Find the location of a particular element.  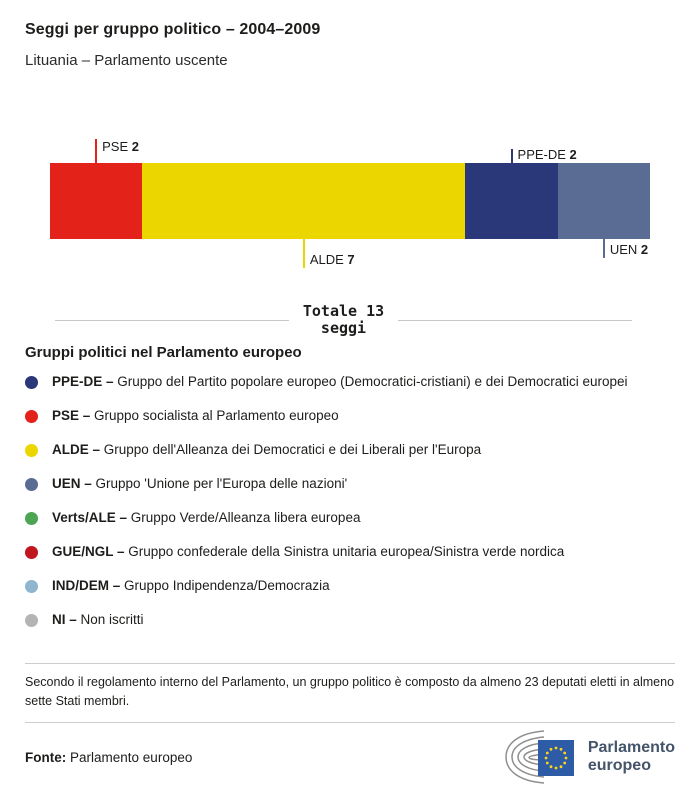

bar-area: PSE 2 ALDE 7 PPE-DE 2 UEN 2 is located at coordinates (350, 203).